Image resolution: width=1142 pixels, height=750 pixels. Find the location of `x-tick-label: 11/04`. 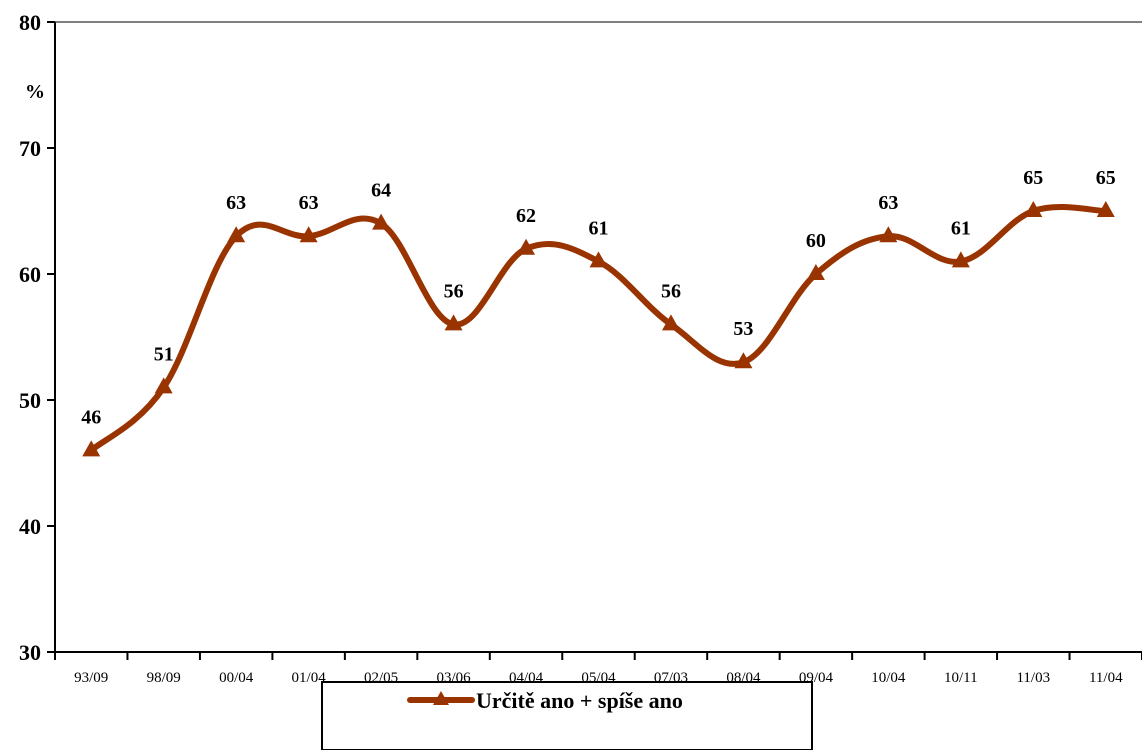

x-tick-label: 11/04 is located at coordinates (1106, 678).